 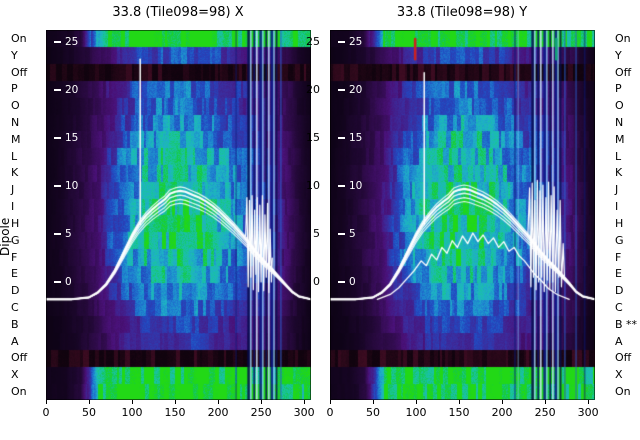 I want to click on dipole-row-label-right: F, so click(x=618, y=257).